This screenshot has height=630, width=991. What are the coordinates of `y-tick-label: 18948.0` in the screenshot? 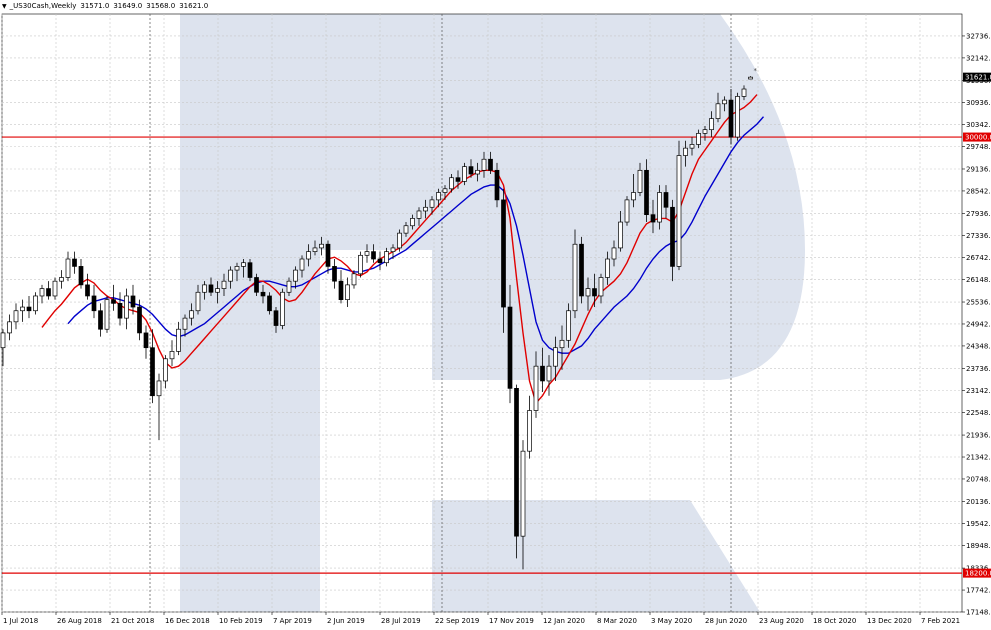 It's located at (978, 546).